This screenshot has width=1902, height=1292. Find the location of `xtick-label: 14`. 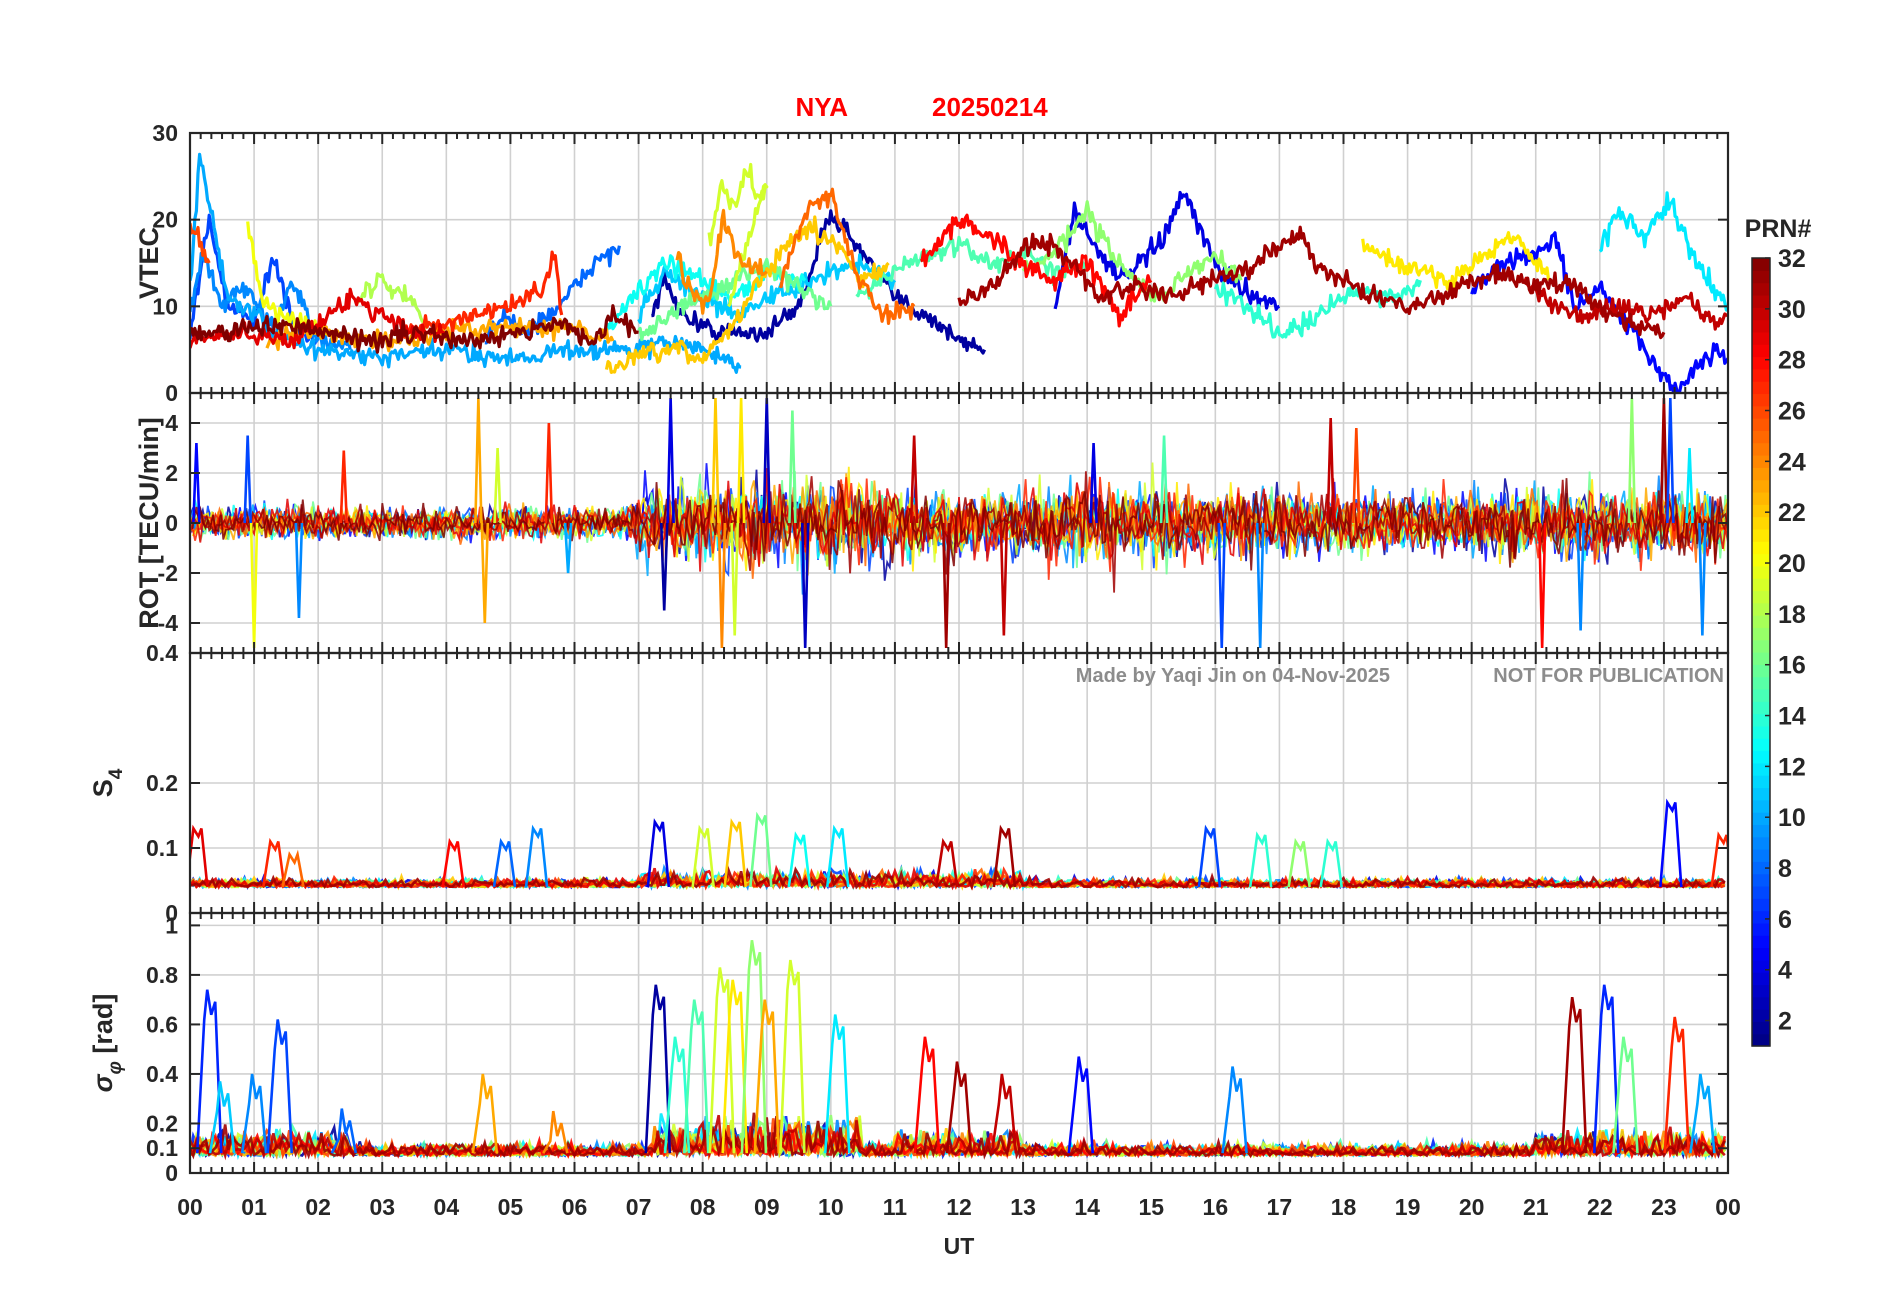

xtick-label: 14 is located at coordinates (1087, 1207).